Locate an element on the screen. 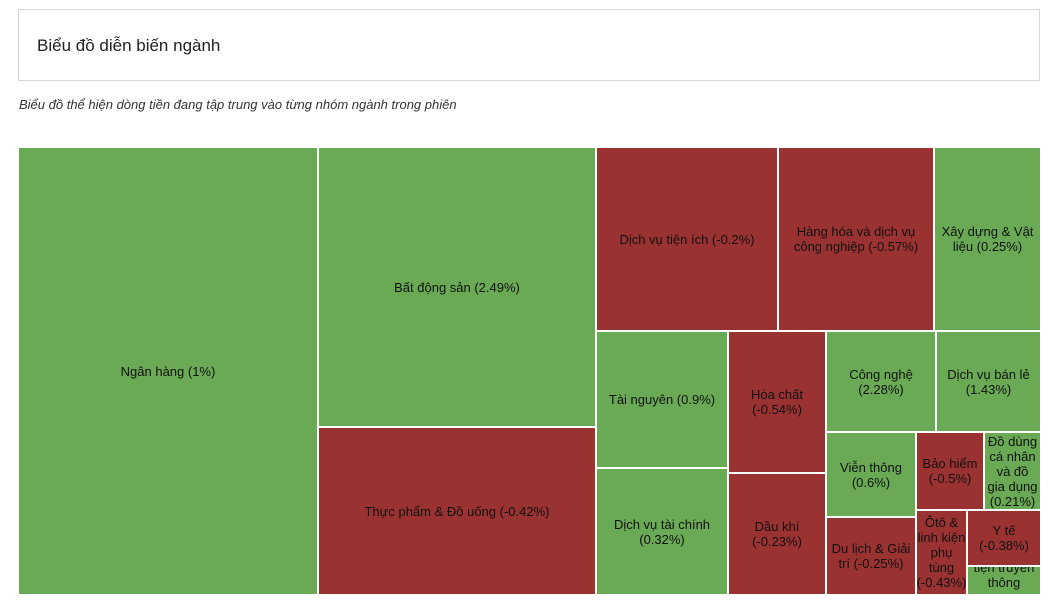 This screenshot has width=1050, height=613. treemap-cell-label: Ôtô & linh kiện phụ tùng (-0.43%) is located at coordinates (941, 552).